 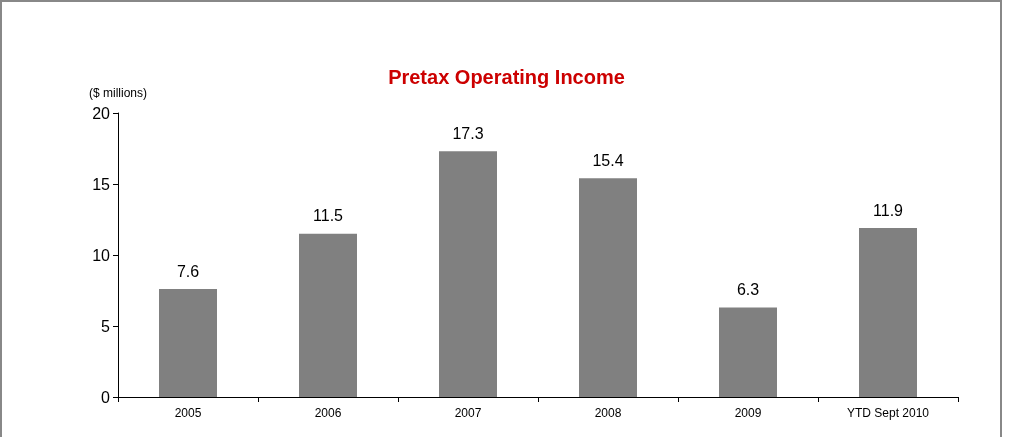 What do you see at coordinates (468, 133) in the screenshot?
I see `data-label: 17.3` at bounding box center [468, 133].